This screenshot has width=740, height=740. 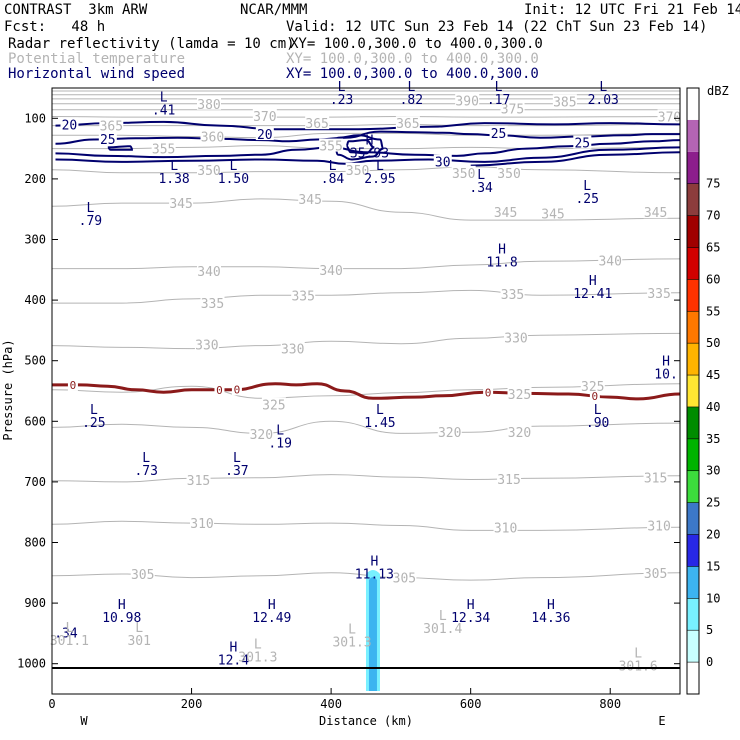 What do you see at coordinates (31, 664) in the screenshot?
I see `y-tick-label: 1000` at bounding box center [31, 664].